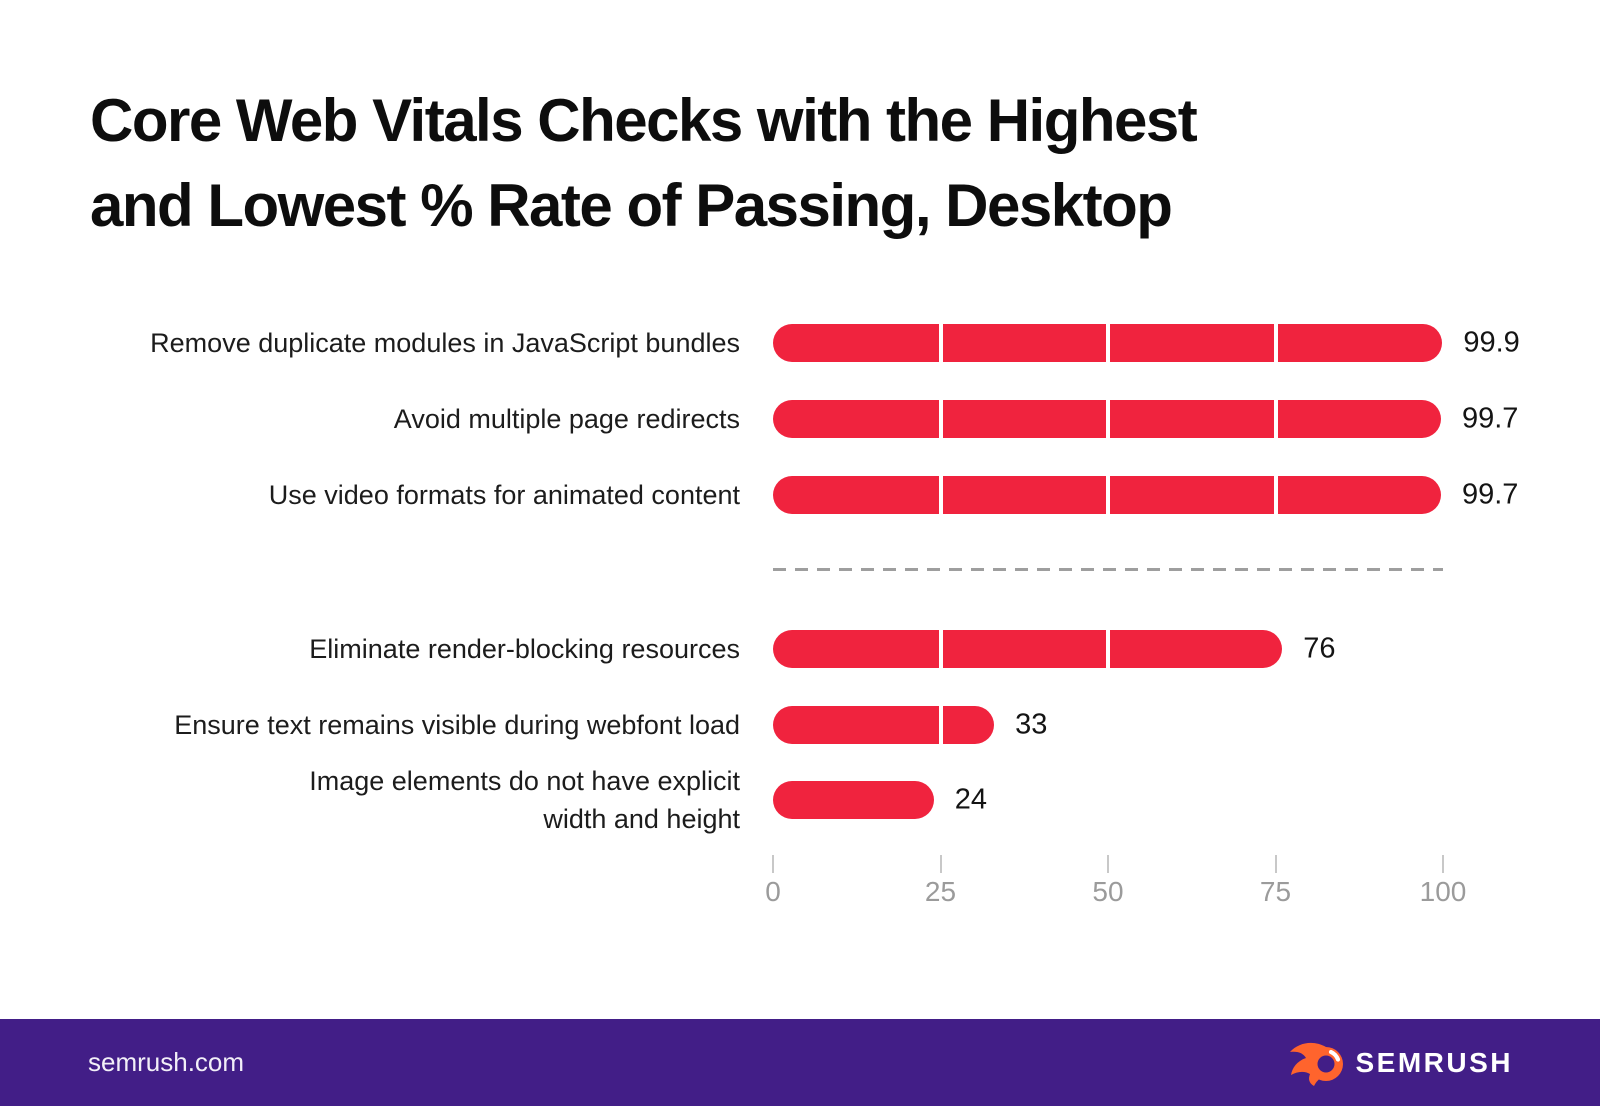  What do you see at coordinates (644, 120) in the screenshot?
I see `chart-title-line-1: Core Web Vitals Checks with the Highest` at bounding box center [644, 120].